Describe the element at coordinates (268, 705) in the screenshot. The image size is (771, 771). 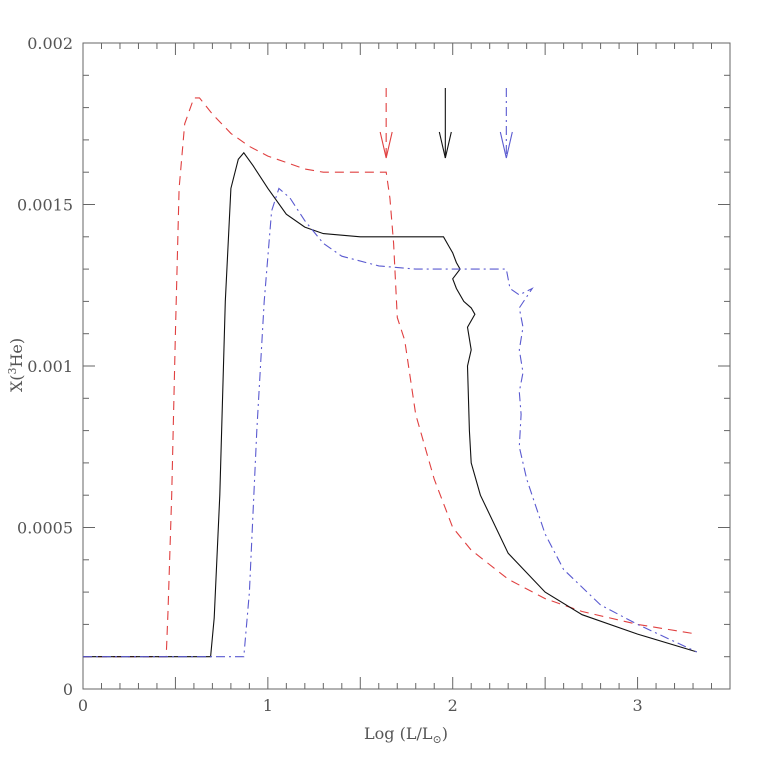
I see `x-tick-label: 1` at that location.